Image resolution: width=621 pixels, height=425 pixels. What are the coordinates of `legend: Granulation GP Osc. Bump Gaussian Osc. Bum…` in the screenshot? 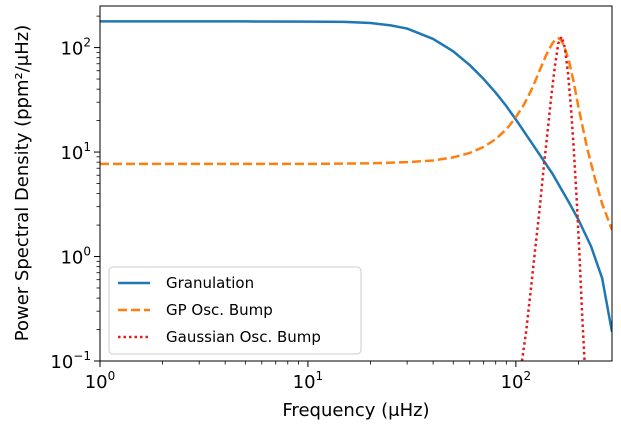 It's located at (235, 310).